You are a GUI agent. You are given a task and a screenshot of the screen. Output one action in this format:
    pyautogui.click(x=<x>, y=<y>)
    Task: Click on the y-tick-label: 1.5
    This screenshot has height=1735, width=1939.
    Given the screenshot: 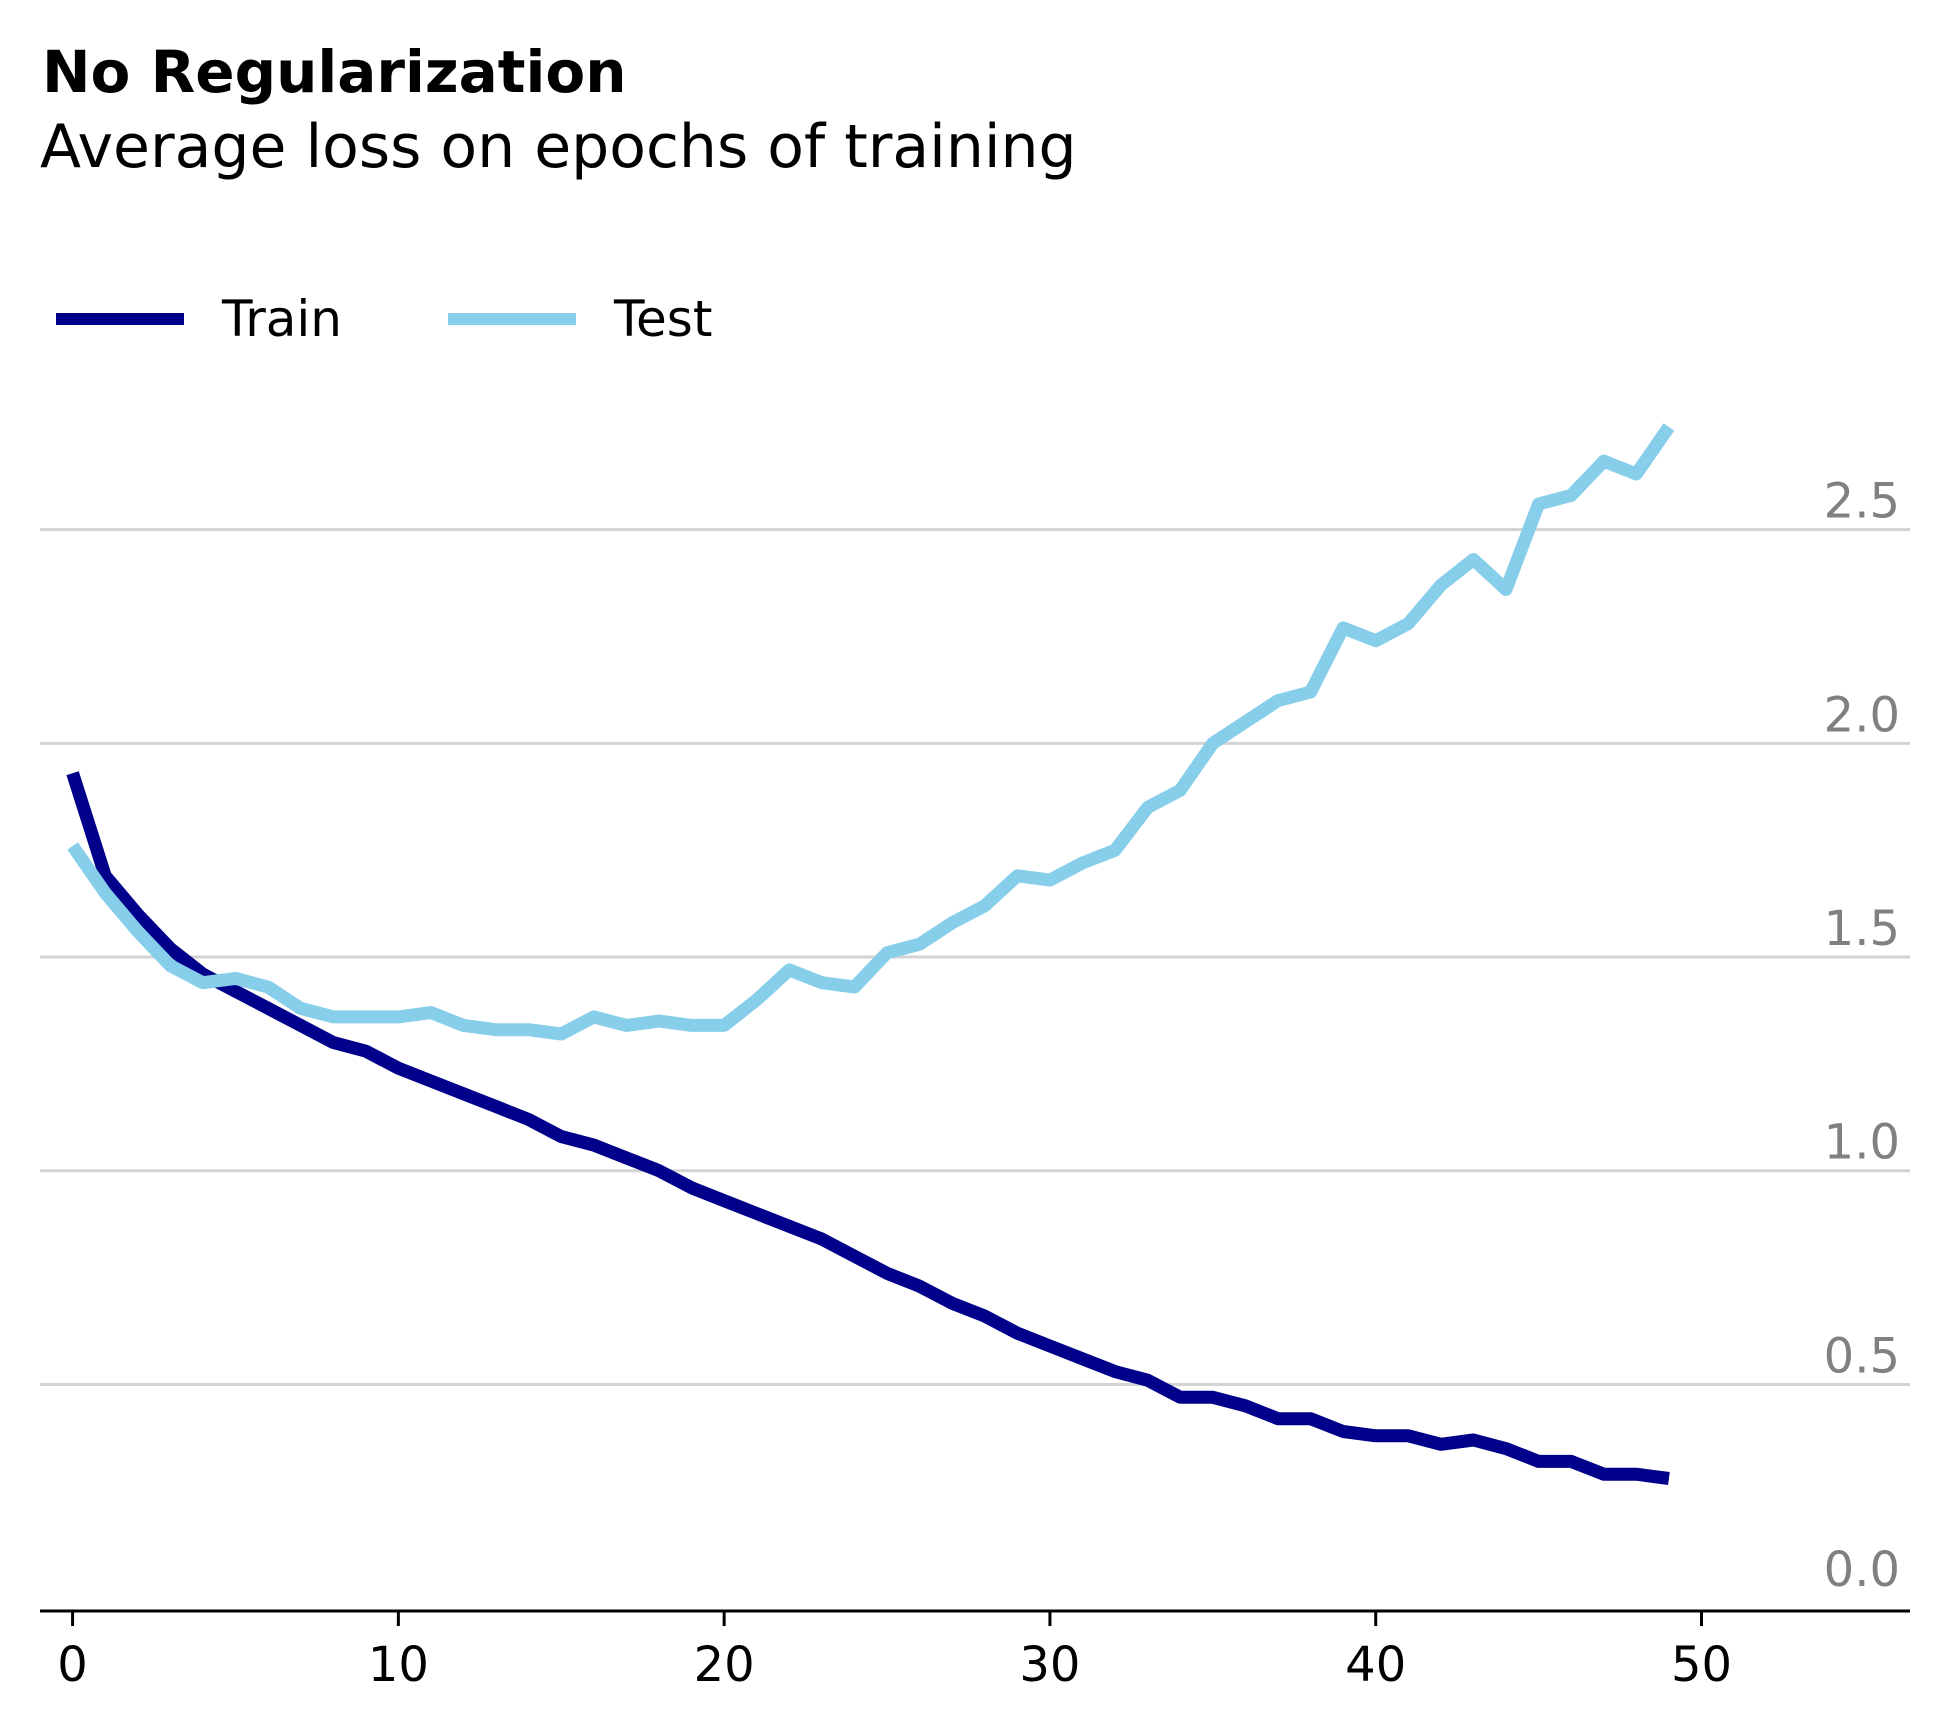 What is the action you would take?
    pyautogui.click(x=1862, y=929)
    